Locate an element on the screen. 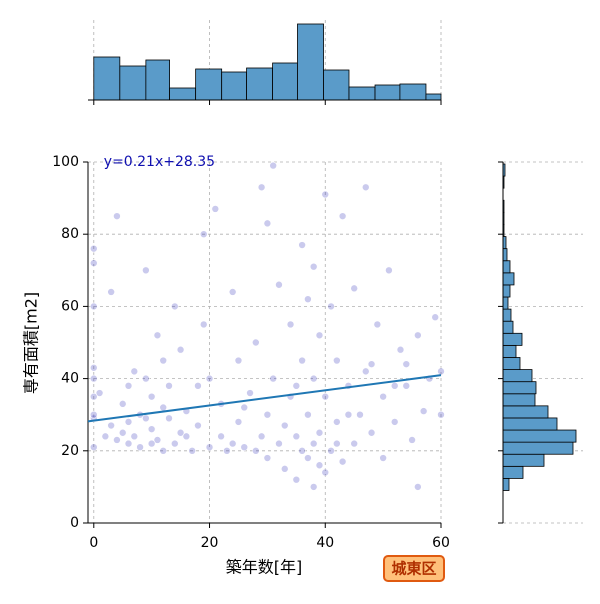 The height and width of the screenshot is (604, 600). fit-label: y=0.21x+28.35 is located at coordinates (159, 162).